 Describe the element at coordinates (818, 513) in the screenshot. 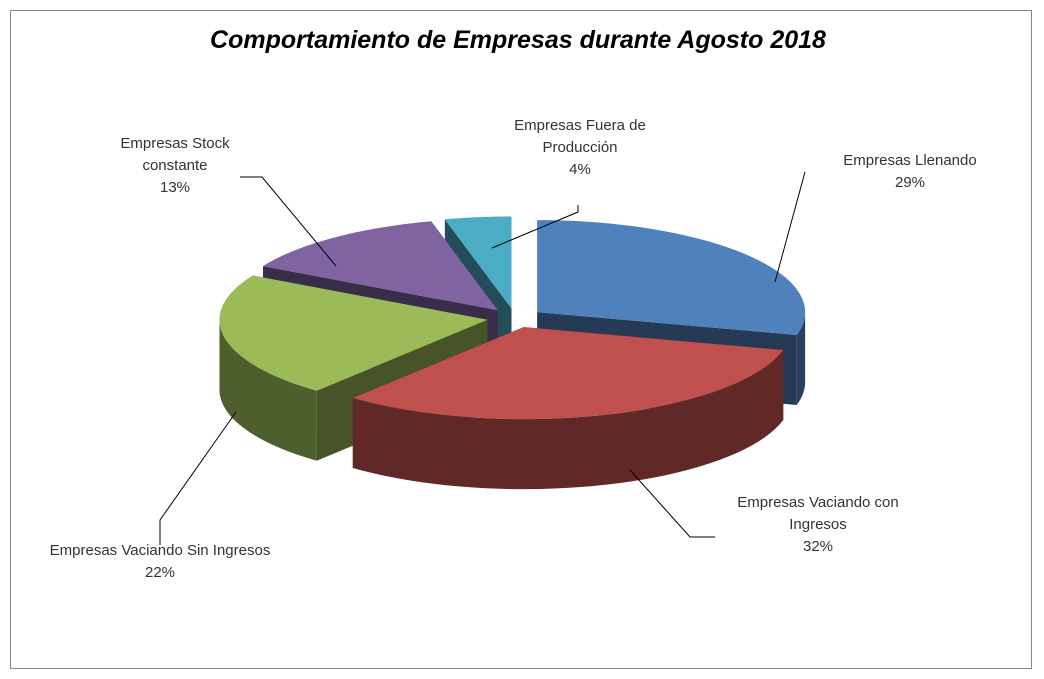

I see `category-label: Empresas Vaciando con Ingresos` at that location.